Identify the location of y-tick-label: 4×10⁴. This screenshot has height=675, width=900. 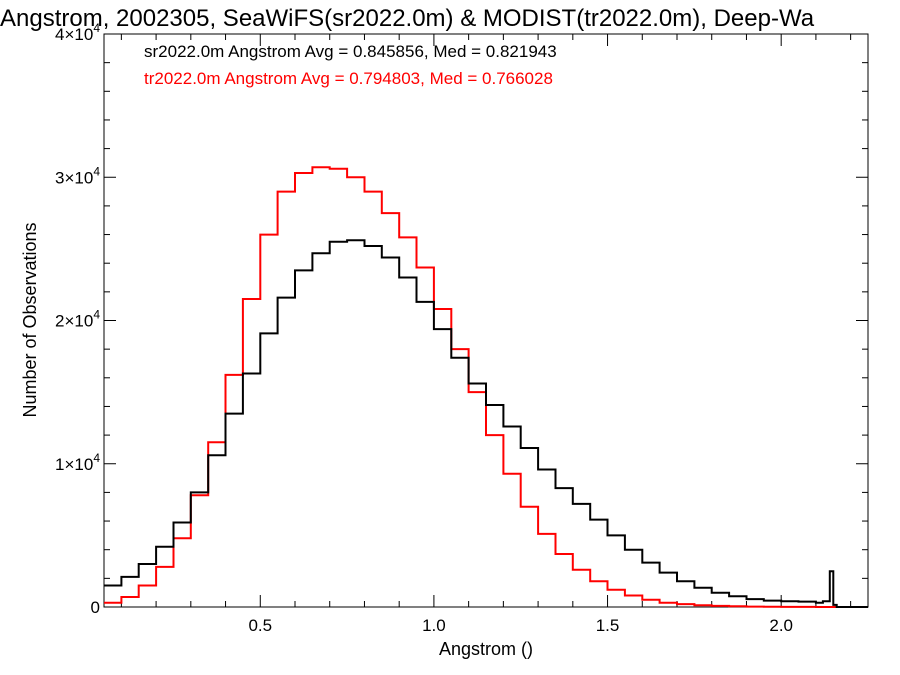
(77, 32).